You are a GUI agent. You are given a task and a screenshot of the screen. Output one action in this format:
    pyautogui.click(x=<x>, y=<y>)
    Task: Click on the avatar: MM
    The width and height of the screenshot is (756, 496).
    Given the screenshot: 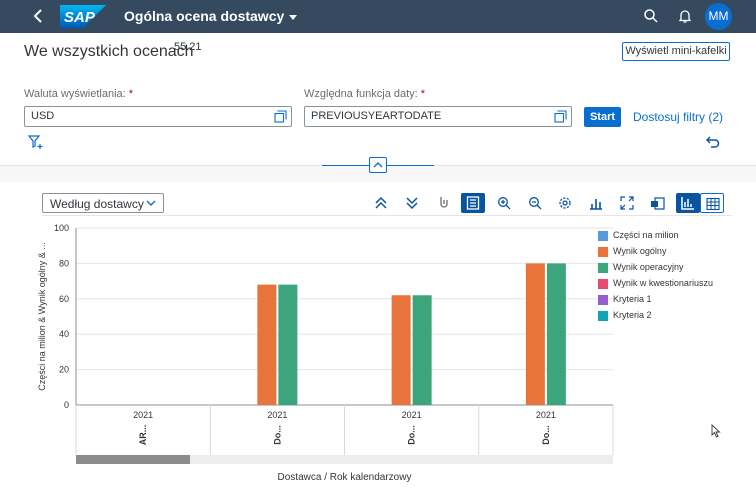 What is the action you would take?
    pyautogui.click(x=718, y=16)
    